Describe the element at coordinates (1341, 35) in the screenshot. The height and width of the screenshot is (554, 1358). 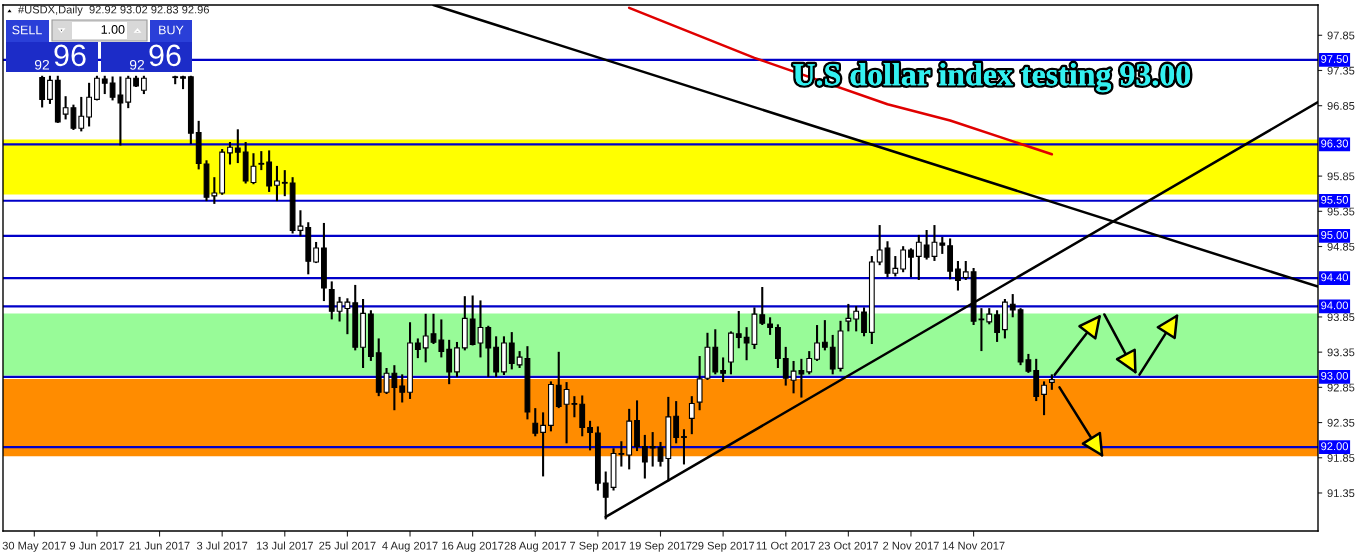
I see `y-tick-label: 97.85` at that location.